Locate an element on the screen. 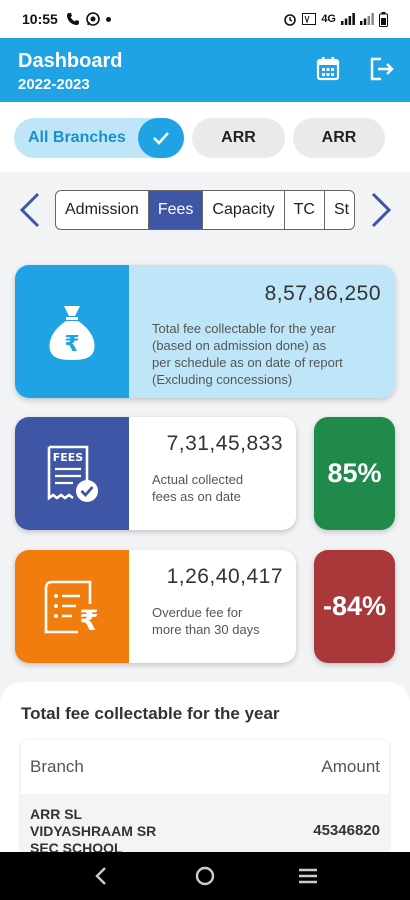 This screenshot has width=410, height=900. page-title: Dashboard is located at coordinates (70, 61).